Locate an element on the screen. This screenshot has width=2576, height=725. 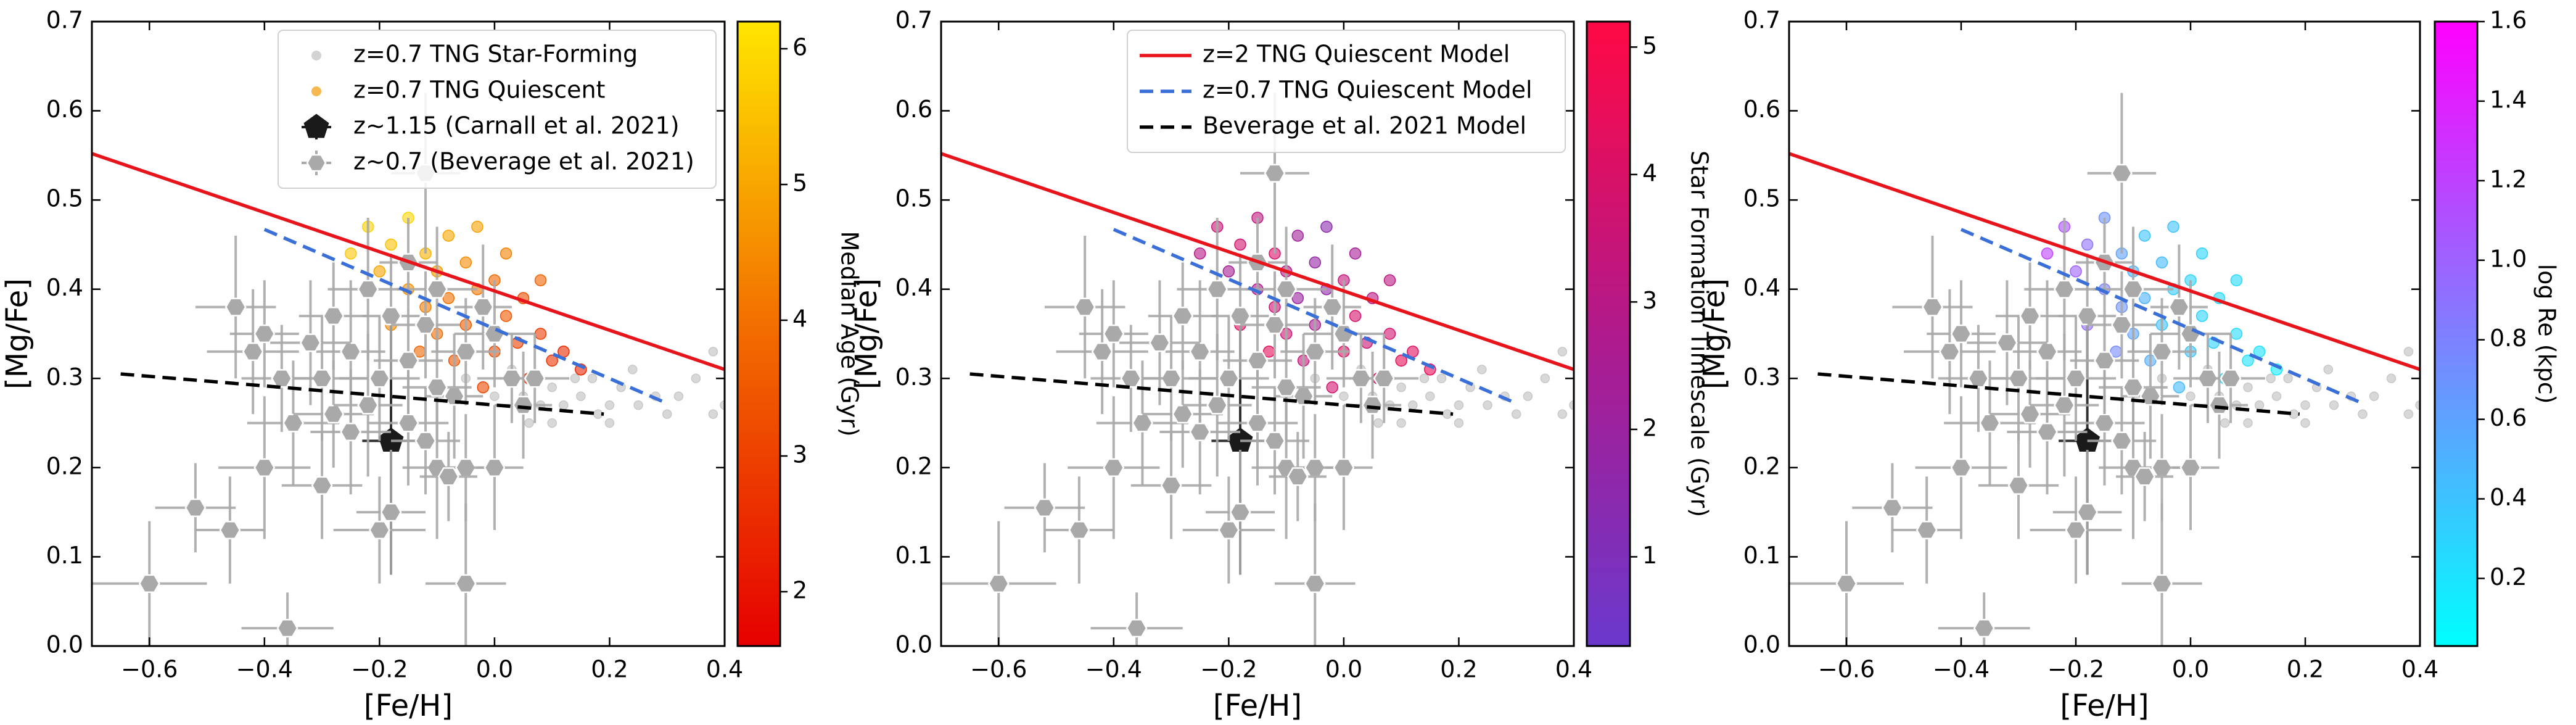
x-tick-label: −0.4 is located at coordinates (264, 669).